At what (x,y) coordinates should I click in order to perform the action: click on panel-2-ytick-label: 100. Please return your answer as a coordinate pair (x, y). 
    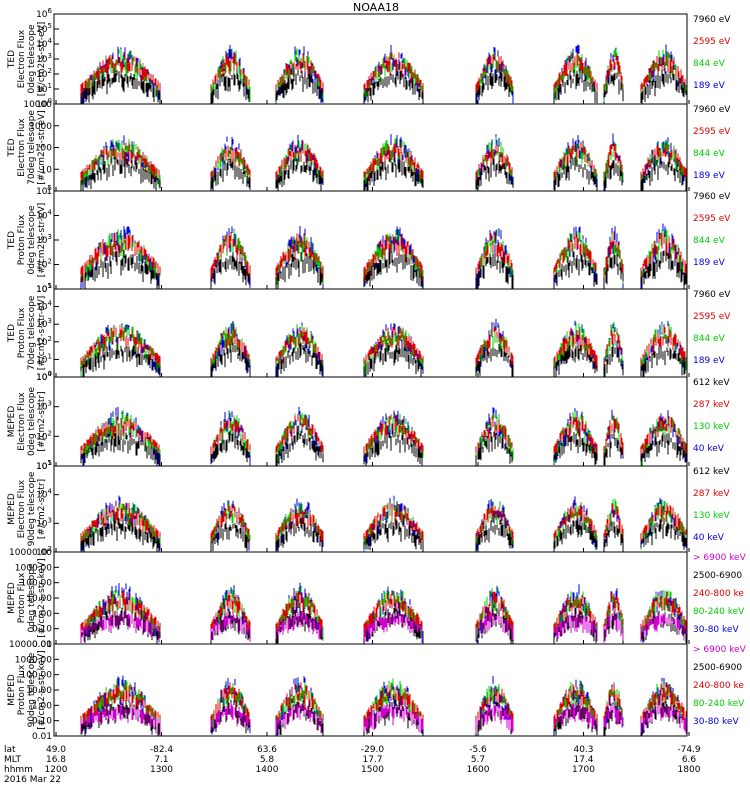
    Looking at the image, I should click on (43, 149).